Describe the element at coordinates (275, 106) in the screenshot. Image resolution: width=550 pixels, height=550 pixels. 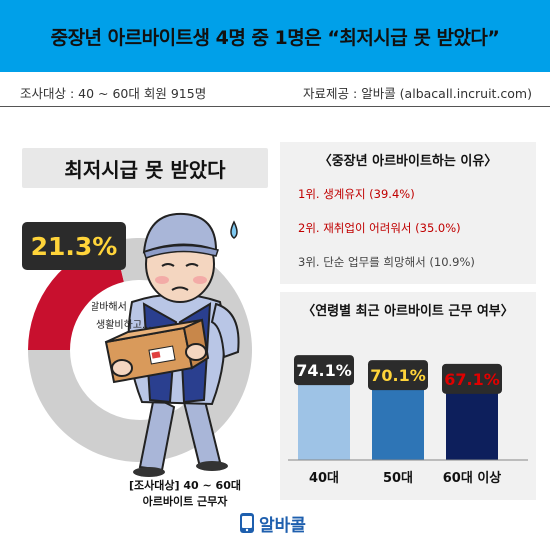
I see `divider` at that location.